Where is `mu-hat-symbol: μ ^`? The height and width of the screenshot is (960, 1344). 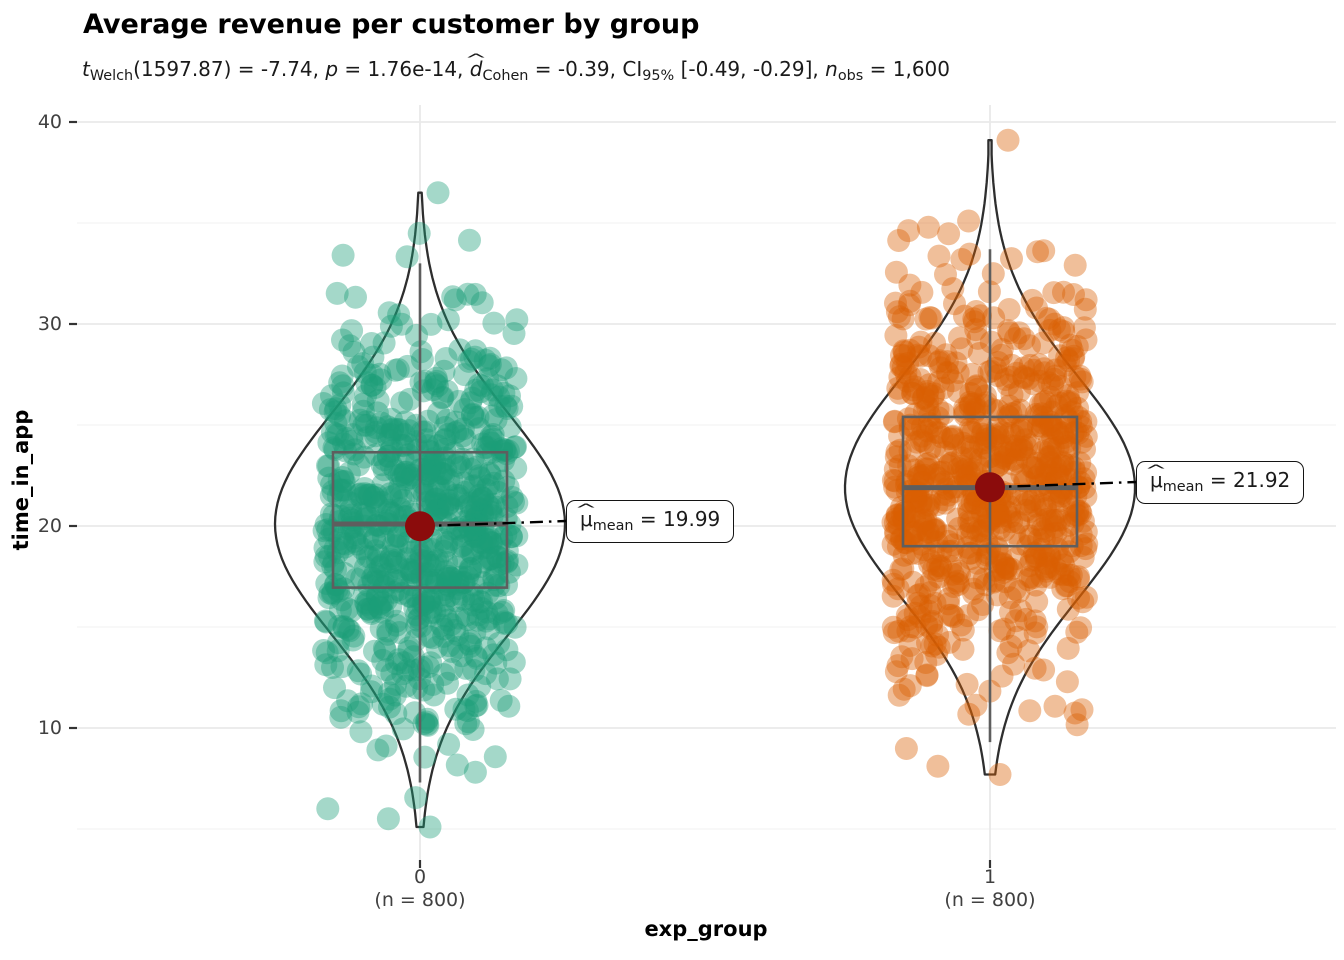 mu-hat-symbol: μ ^ is located at coordinates (586, 516).